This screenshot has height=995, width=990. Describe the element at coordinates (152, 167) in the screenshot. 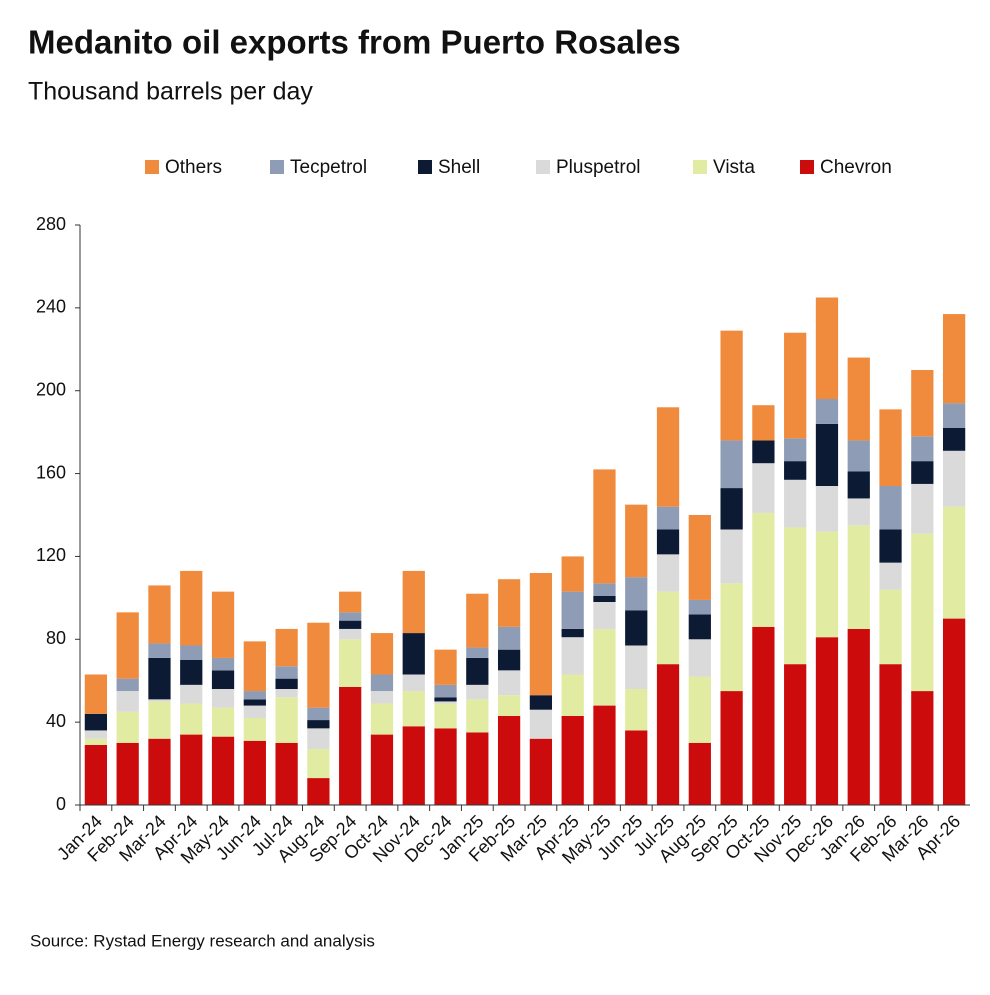

I see `legend-swatch` at that location.